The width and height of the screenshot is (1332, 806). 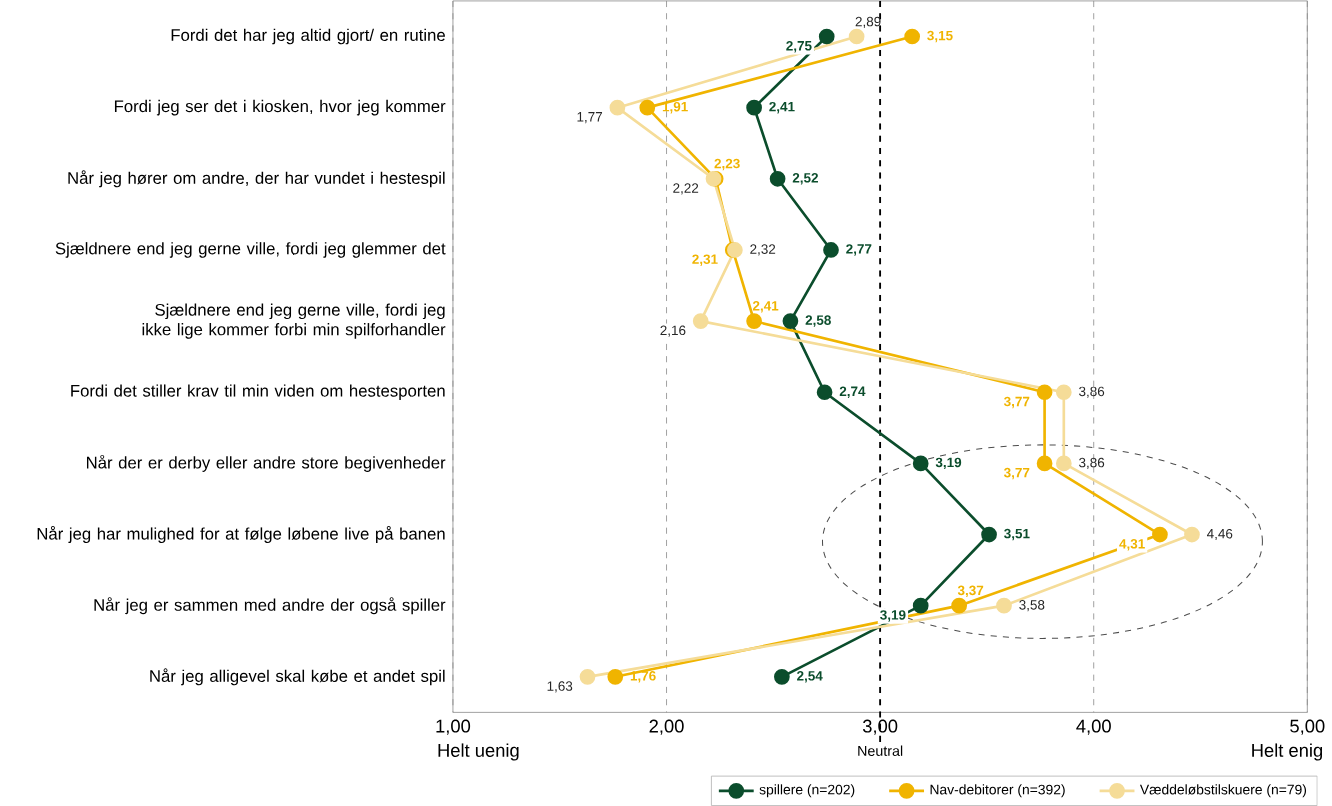 What do you see at coordinates (1032, 606) in the screenshot?
I see `data-label: 3,58` at bounding box center [1032, 606].